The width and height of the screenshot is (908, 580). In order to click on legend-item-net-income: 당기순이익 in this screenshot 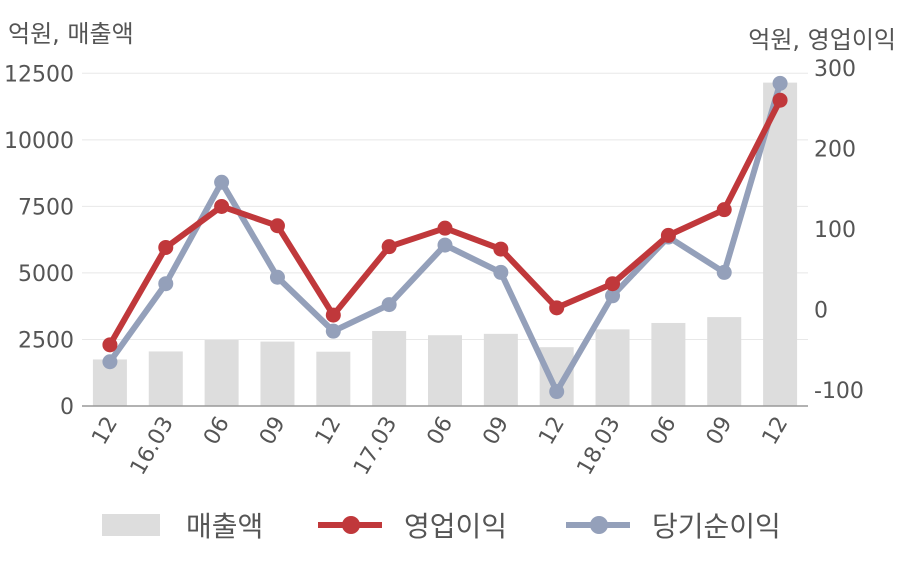, I will do `click(673, 525)`.